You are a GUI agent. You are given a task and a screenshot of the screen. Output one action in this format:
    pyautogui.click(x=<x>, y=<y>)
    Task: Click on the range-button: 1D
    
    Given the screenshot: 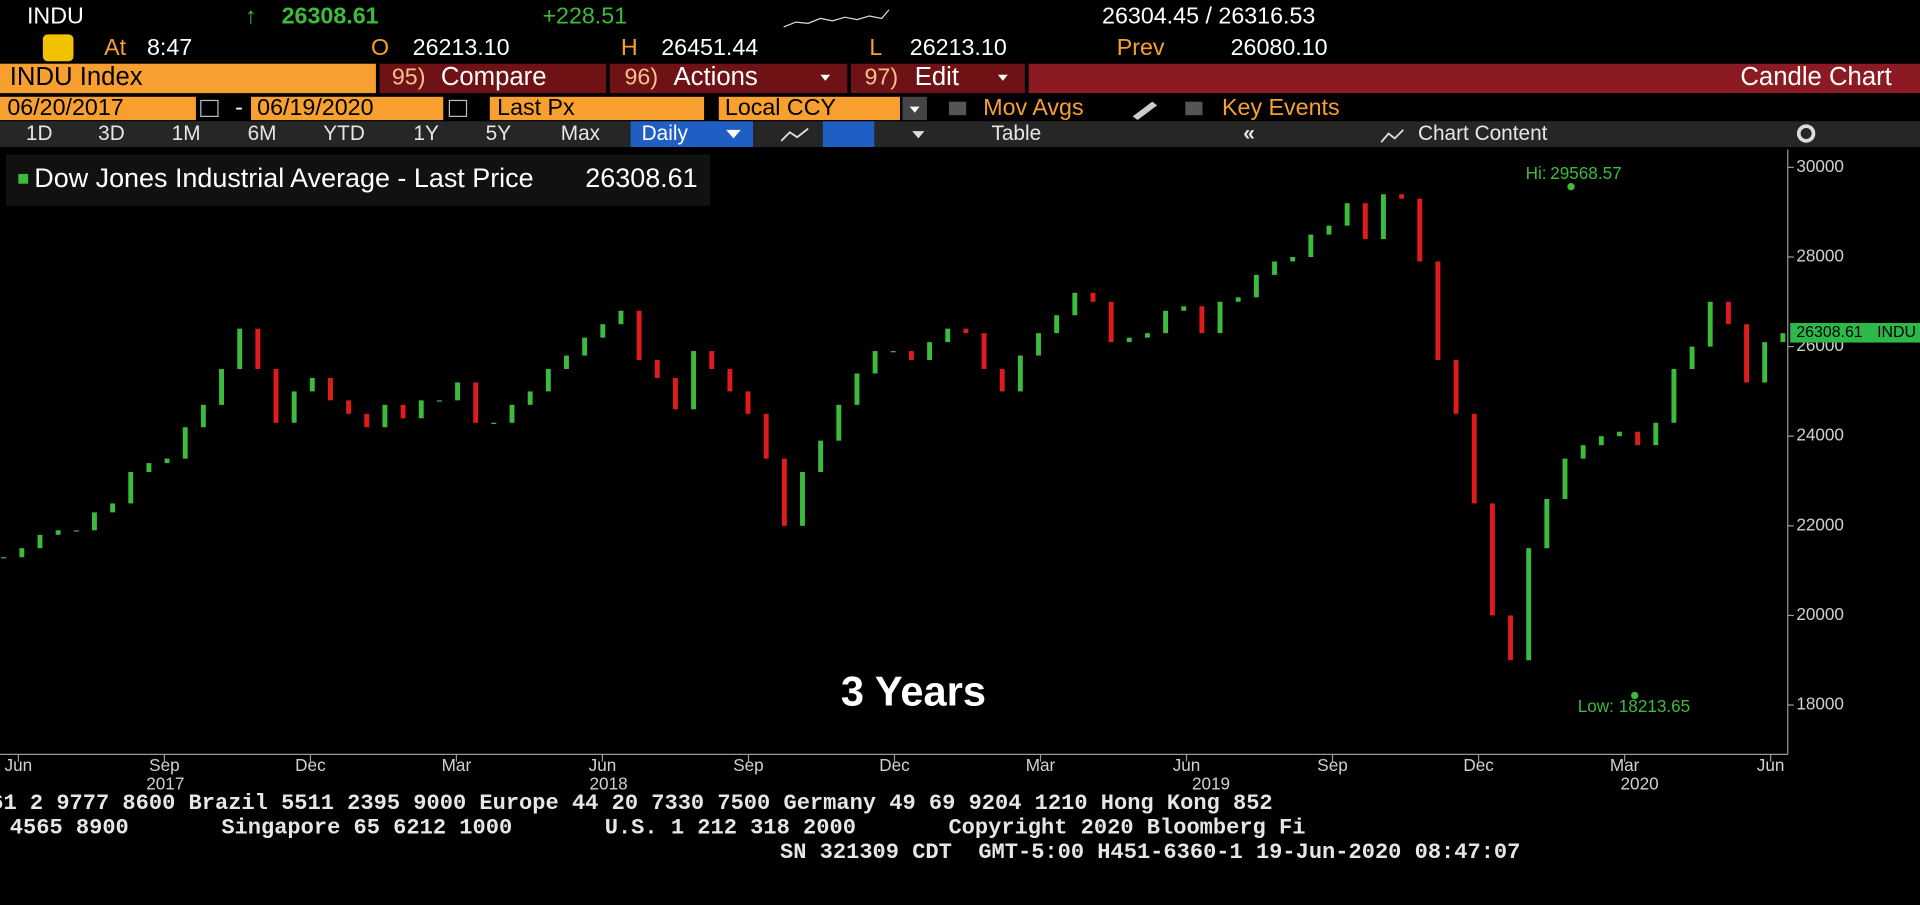 What is the action you would take?
    pyautogui.click(x=39, y=133)
    